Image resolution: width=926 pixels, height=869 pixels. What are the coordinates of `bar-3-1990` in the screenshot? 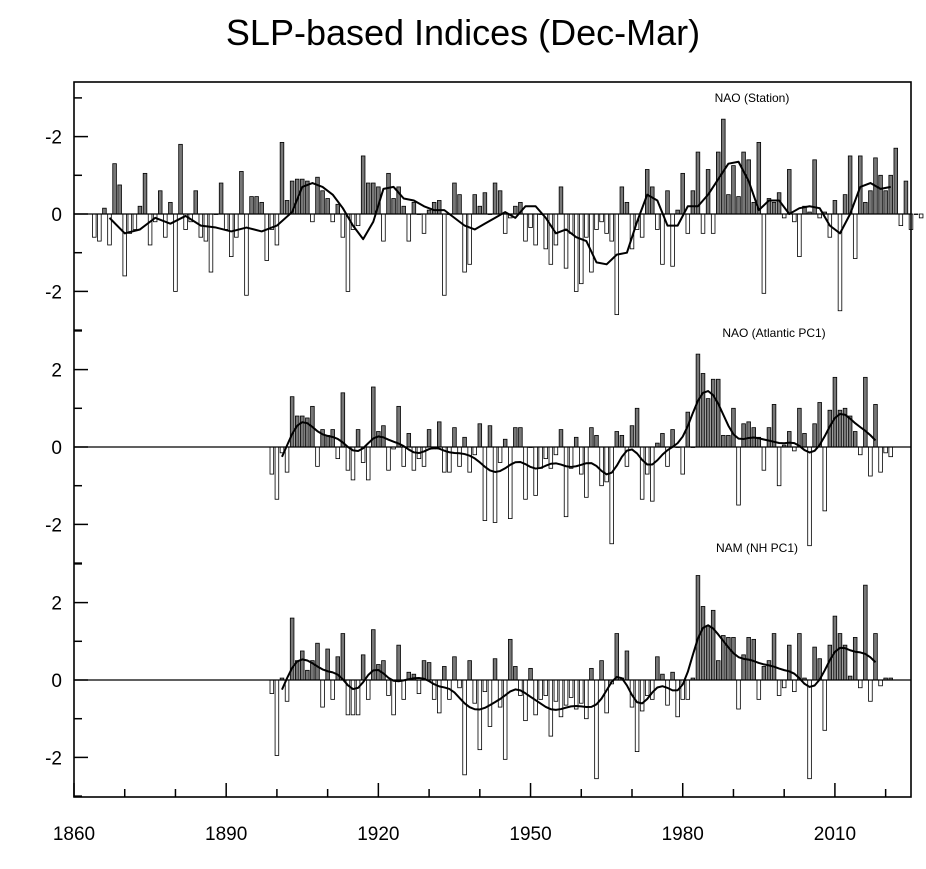 It's located at (733, 659).